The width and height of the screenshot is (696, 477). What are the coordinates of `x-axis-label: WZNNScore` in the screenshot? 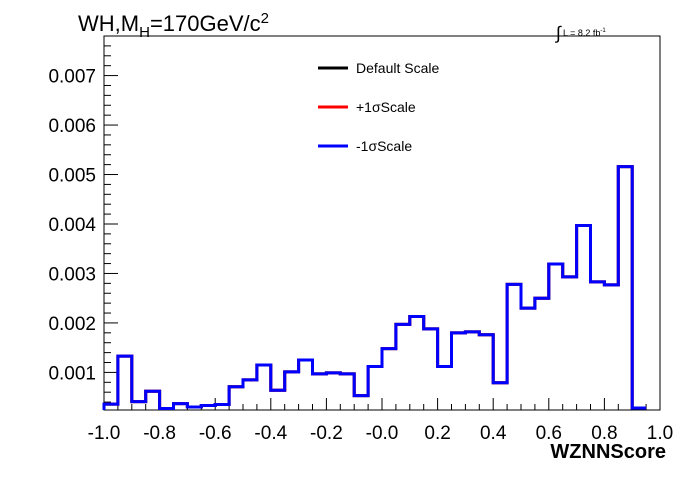 It's located at (608, 452).